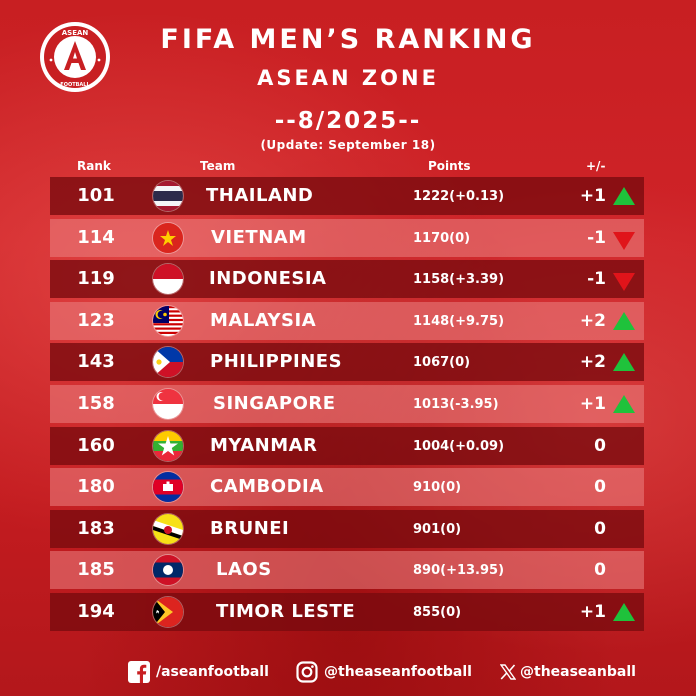 The image size is (696, 696). Describe the element at coordinates (459, 280) in the screenshot. I see `points-cell: 1158(+3.39)` at that location.